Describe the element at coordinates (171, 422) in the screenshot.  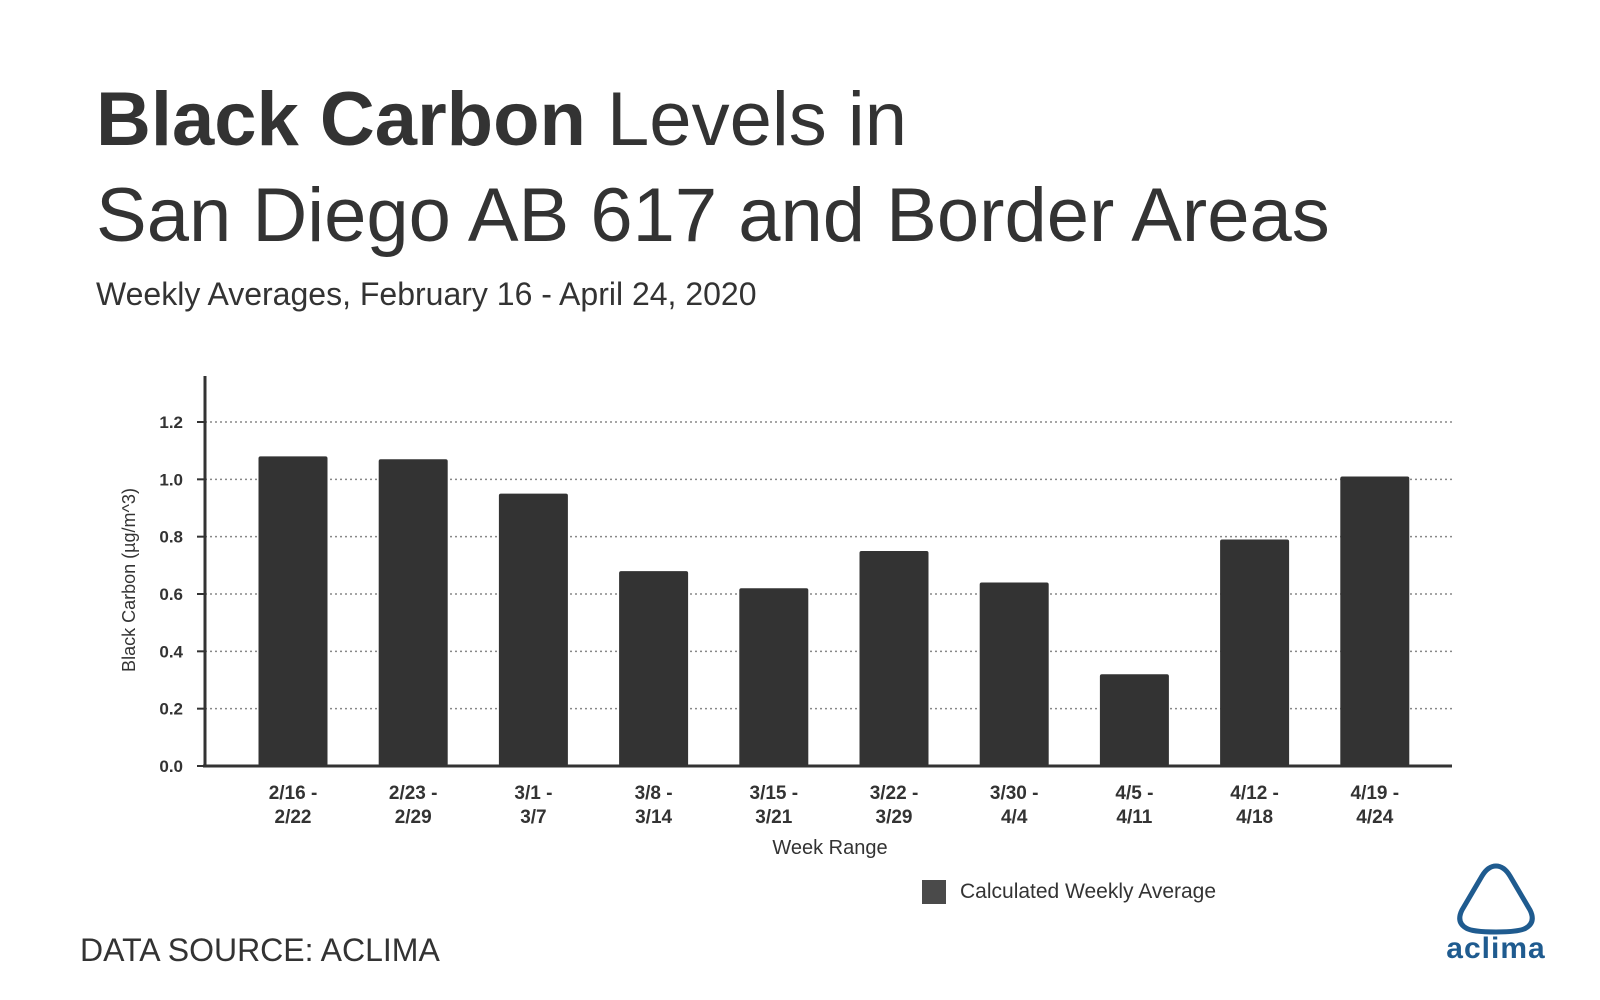
I see `y-tick-label: 1.2` at that location.